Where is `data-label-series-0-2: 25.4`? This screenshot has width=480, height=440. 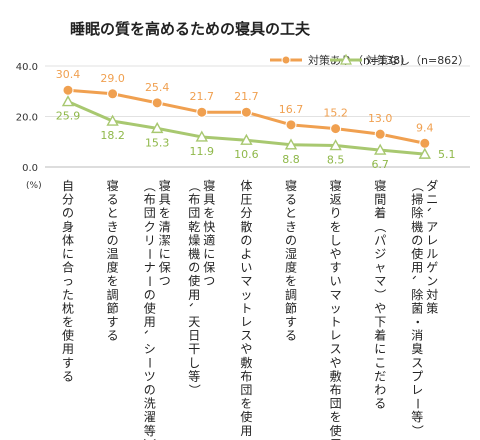 data-label-series-0-2: 25.4 is located at coordinates (157, 87).